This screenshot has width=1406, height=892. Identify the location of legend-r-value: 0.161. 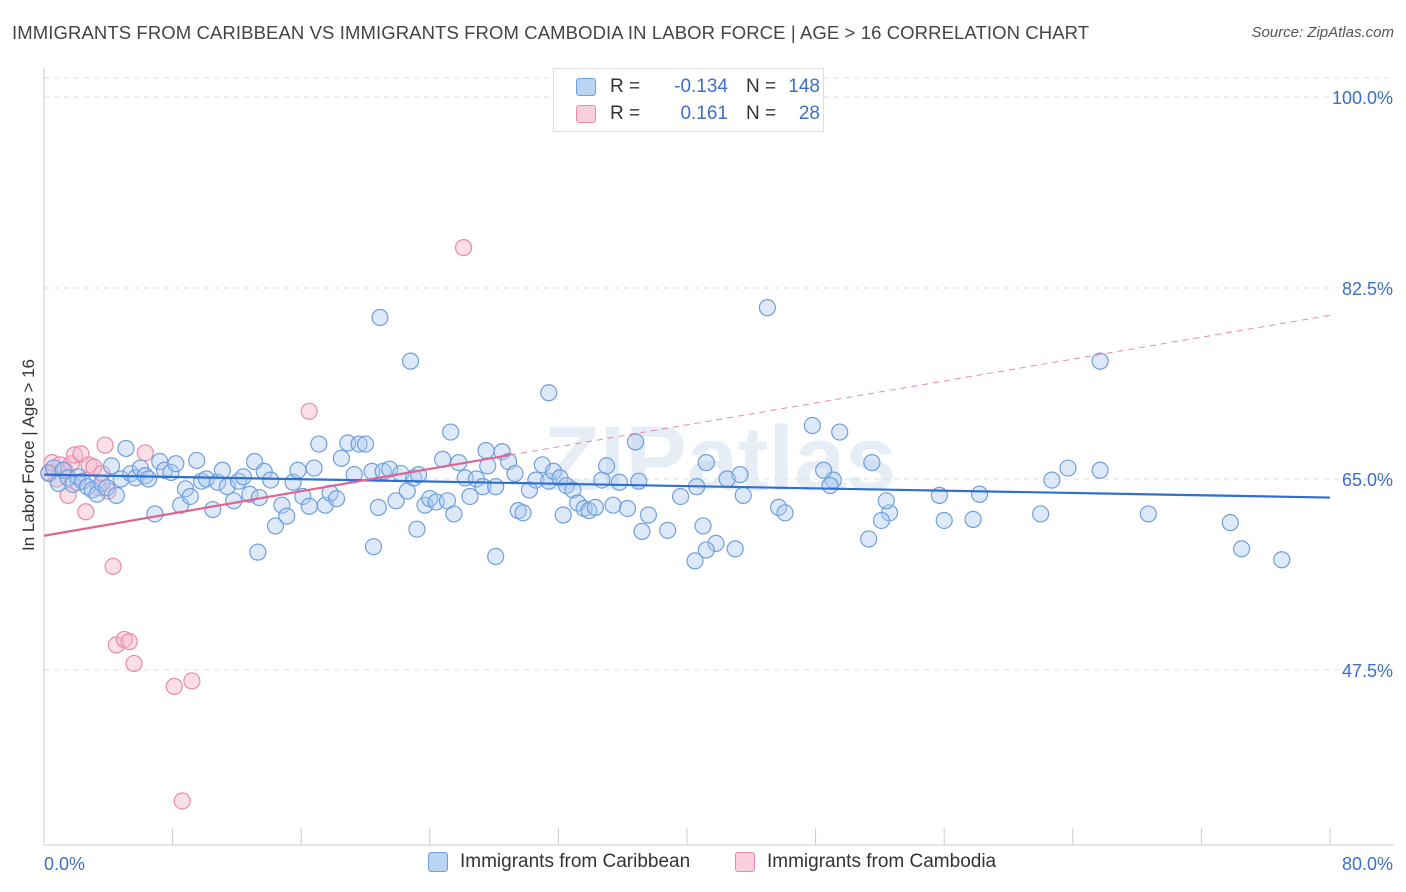
(704, 113).